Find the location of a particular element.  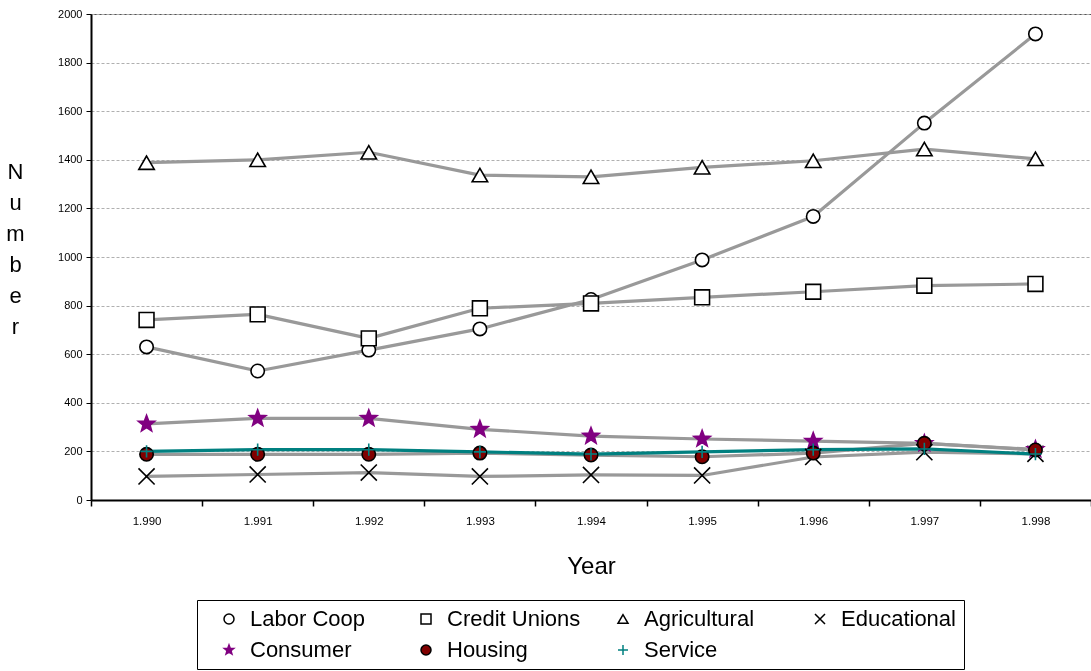

x-axis-title: Year is located at coordinates (591, 565).